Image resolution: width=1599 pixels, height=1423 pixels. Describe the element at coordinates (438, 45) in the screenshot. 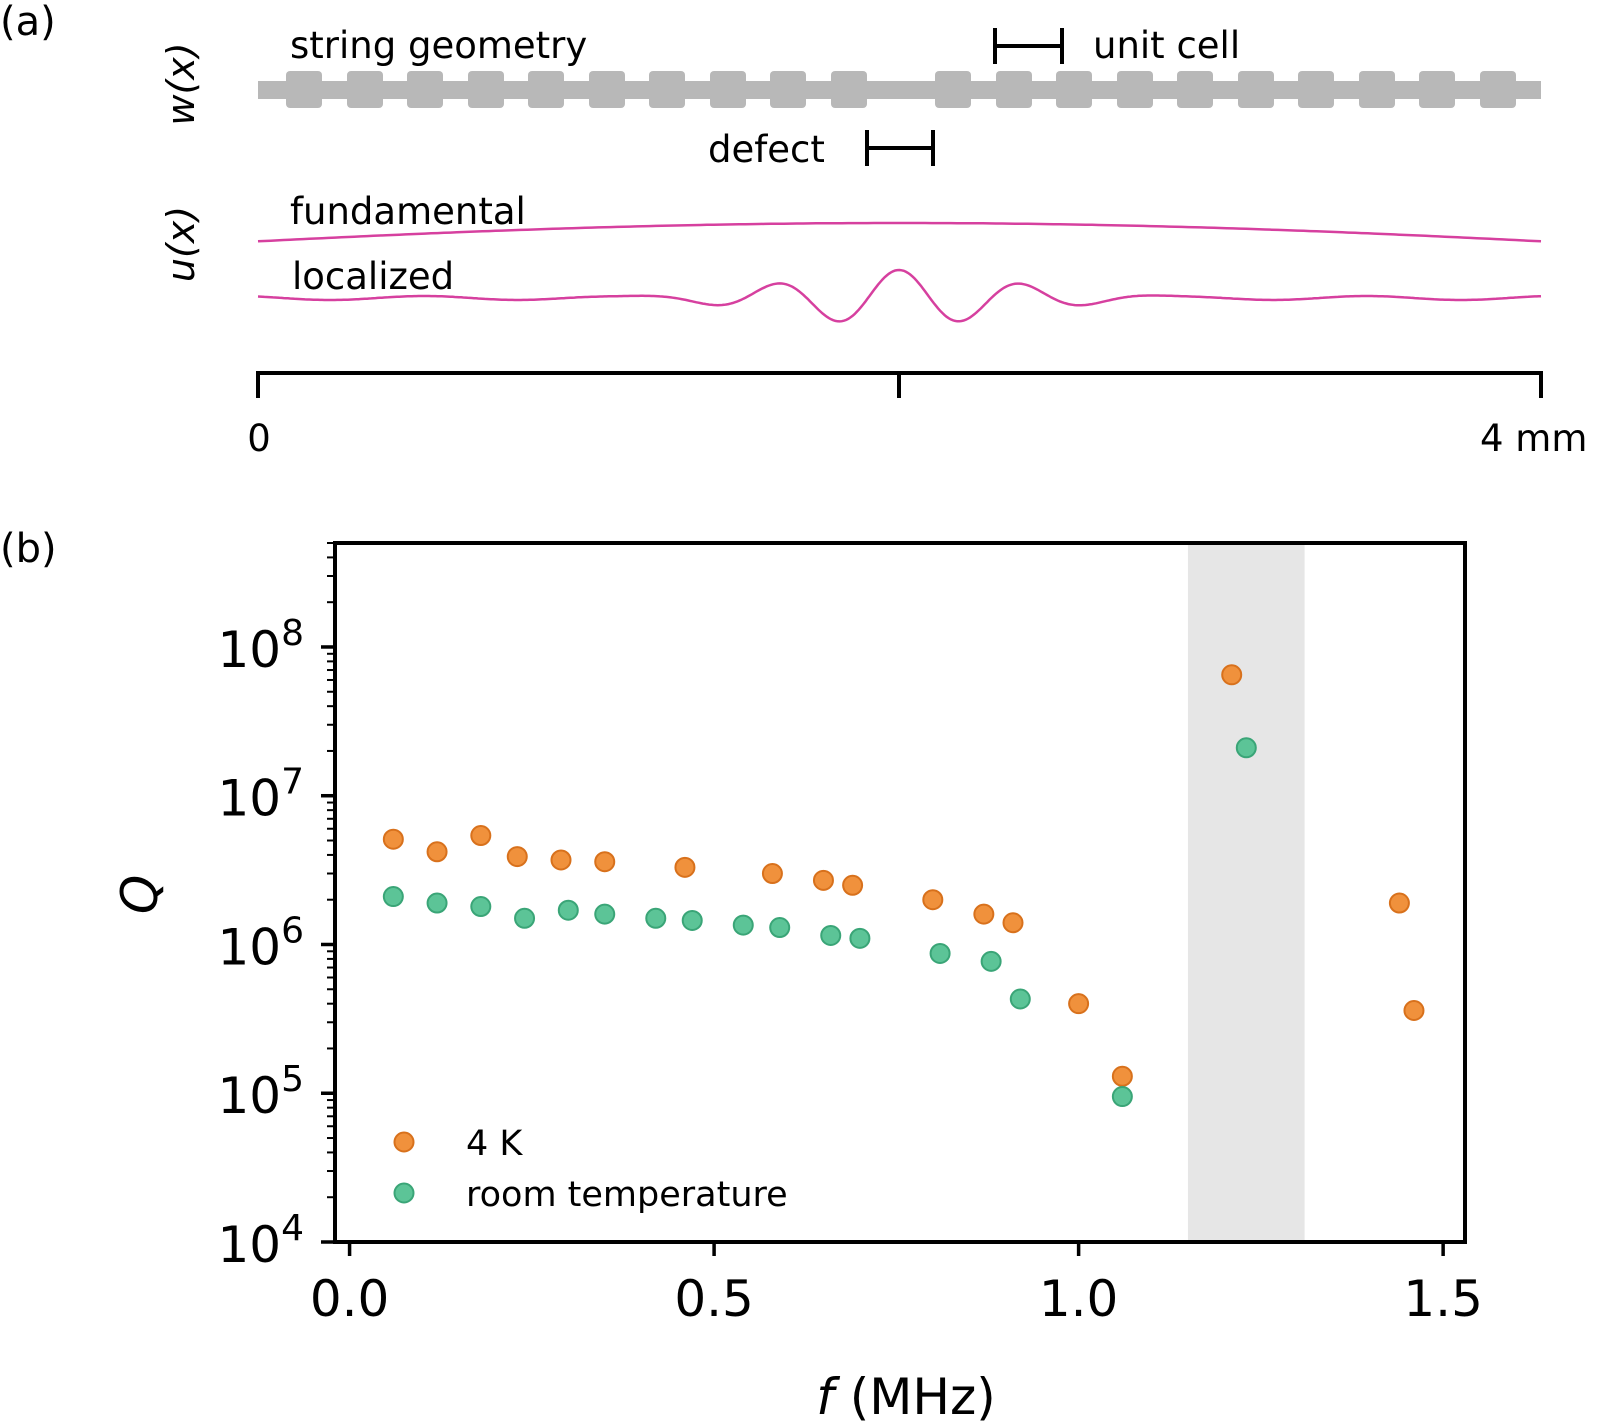

I see `string-geometry-label: string geometry` at that location.